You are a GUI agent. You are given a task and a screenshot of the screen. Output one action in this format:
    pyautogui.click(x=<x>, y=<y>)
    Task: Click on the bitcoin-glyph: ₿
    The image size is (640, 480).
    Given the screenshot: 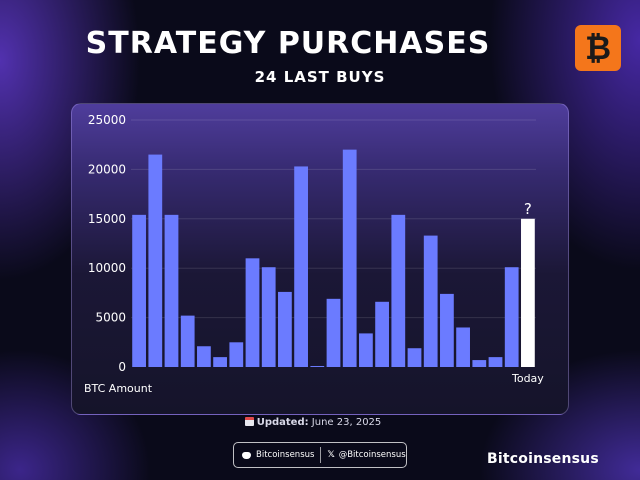 What is the action you would take?
    pyautogui.click(x=598, y=48)
    